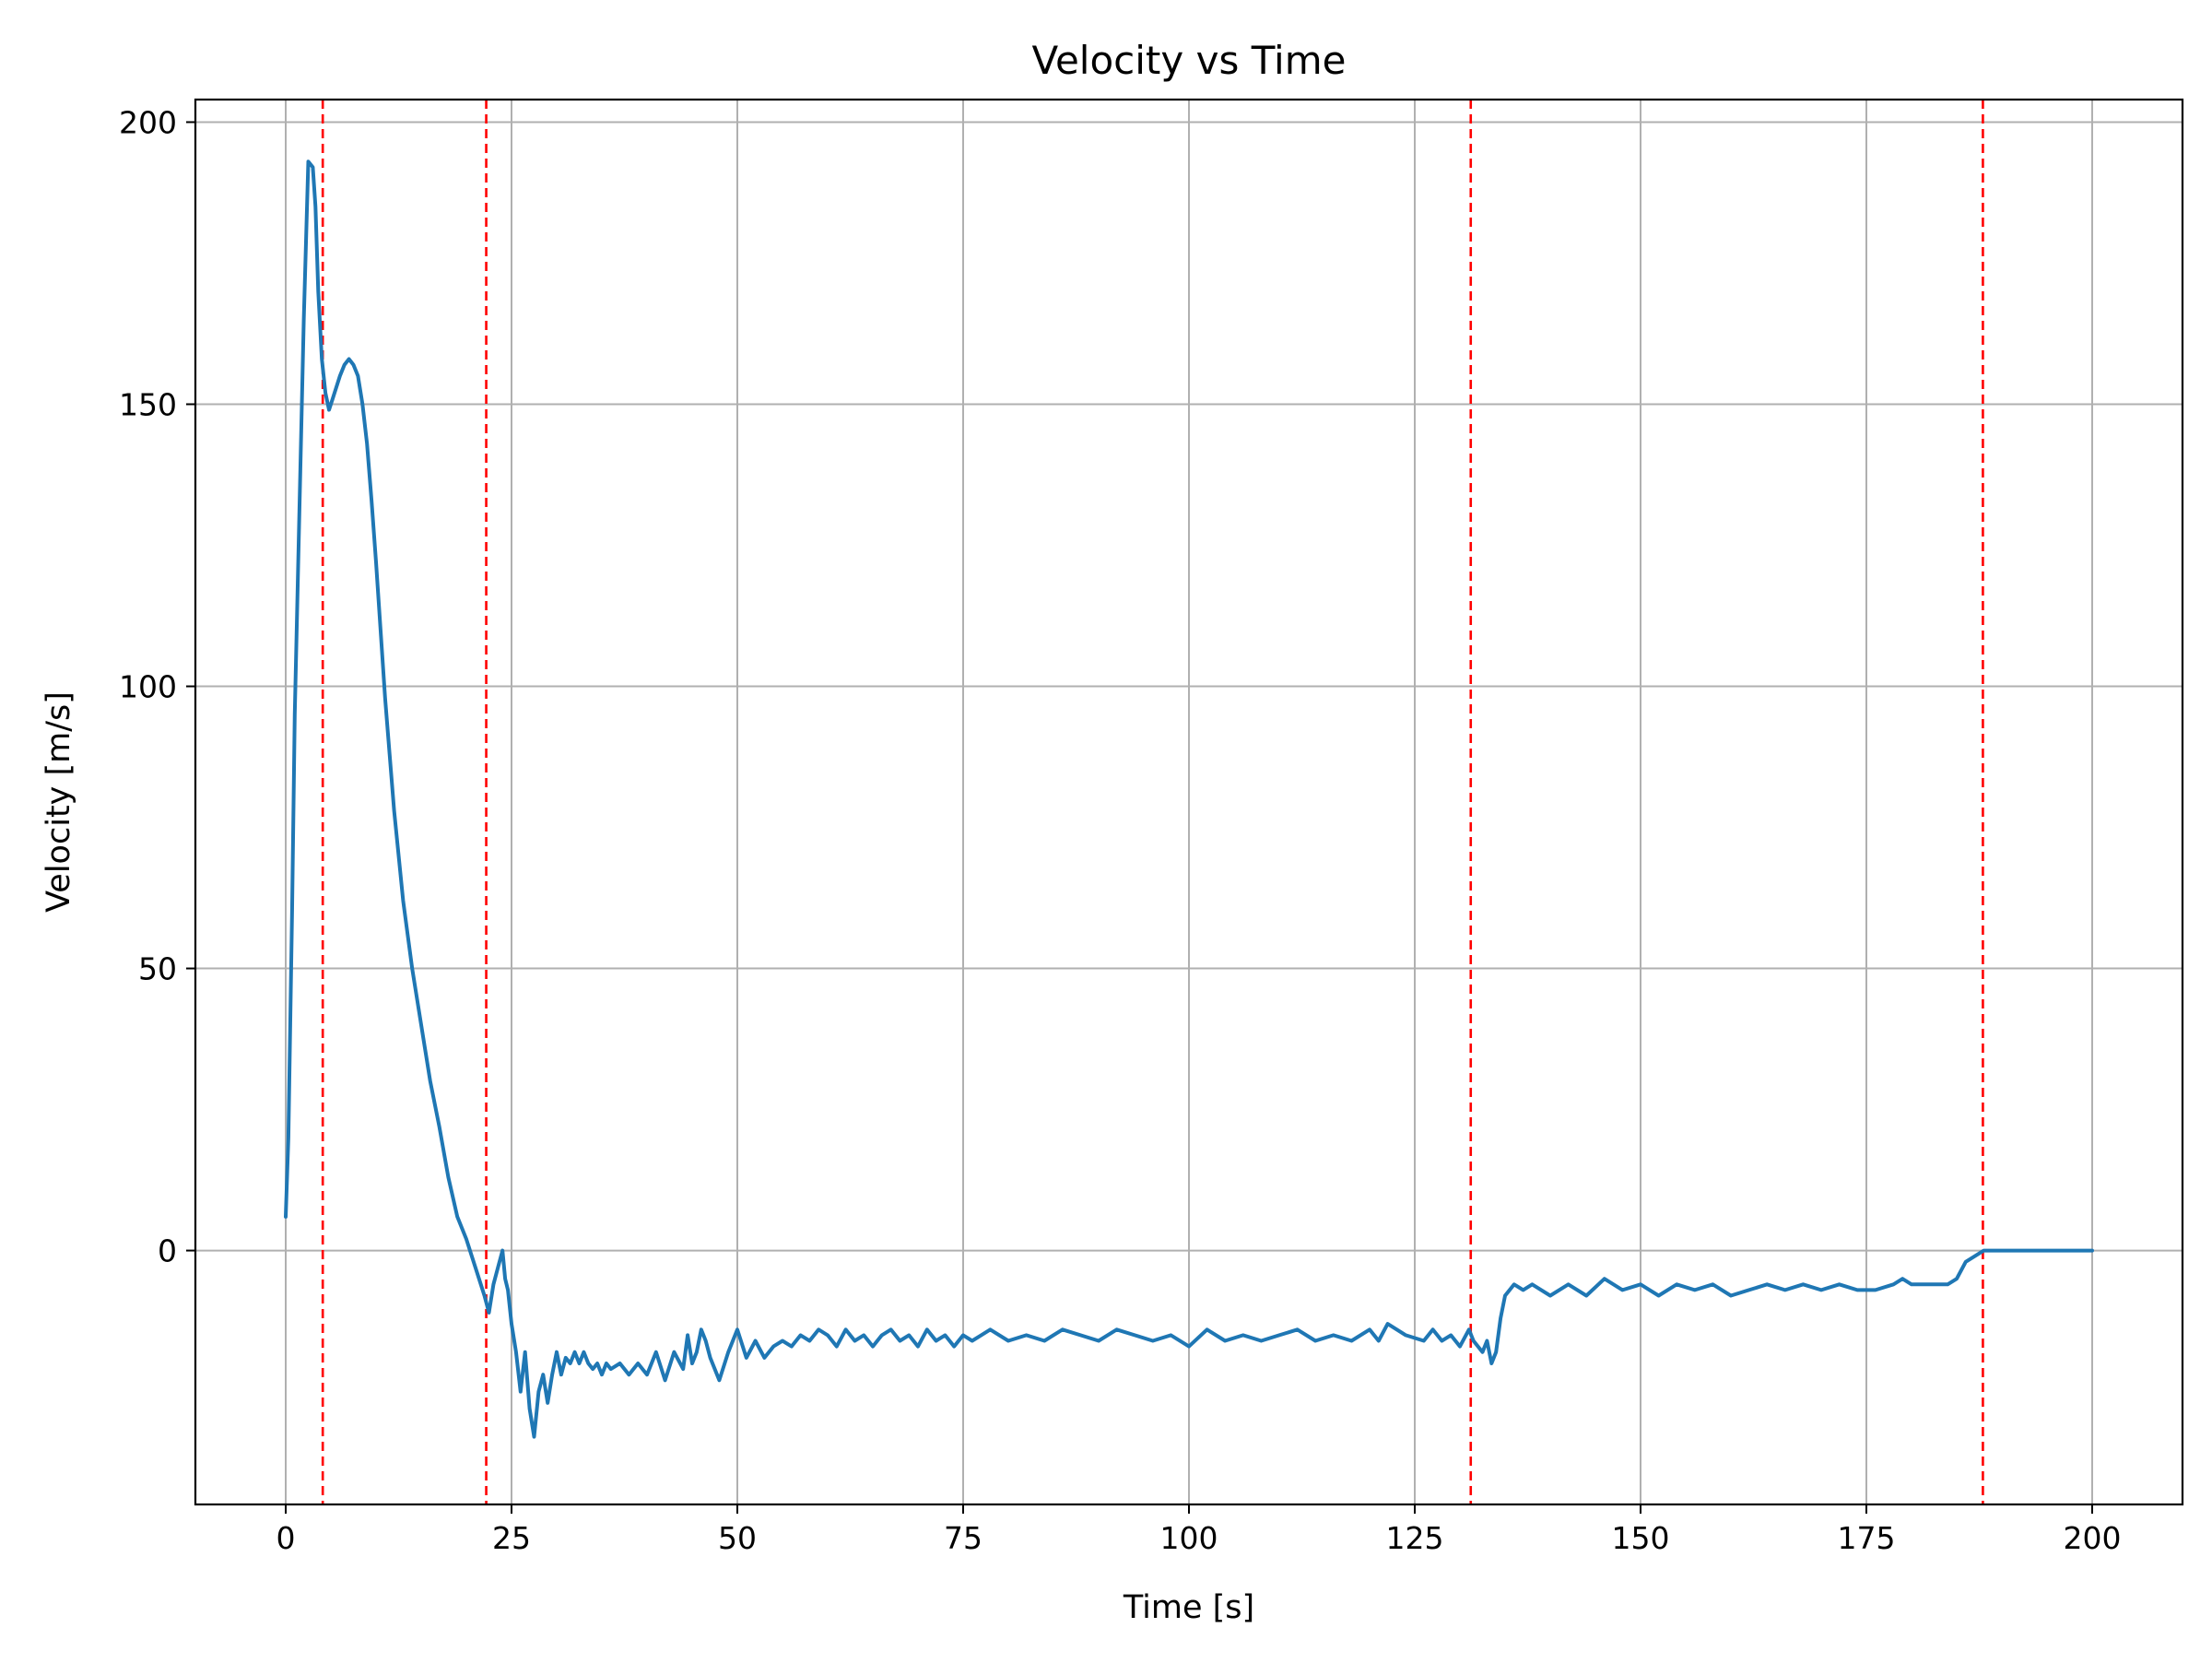  What do you see at coordinates (511, 1538) in the screenshot?
I see `x-tick-label: 25` at bounding box center [511, 1538].